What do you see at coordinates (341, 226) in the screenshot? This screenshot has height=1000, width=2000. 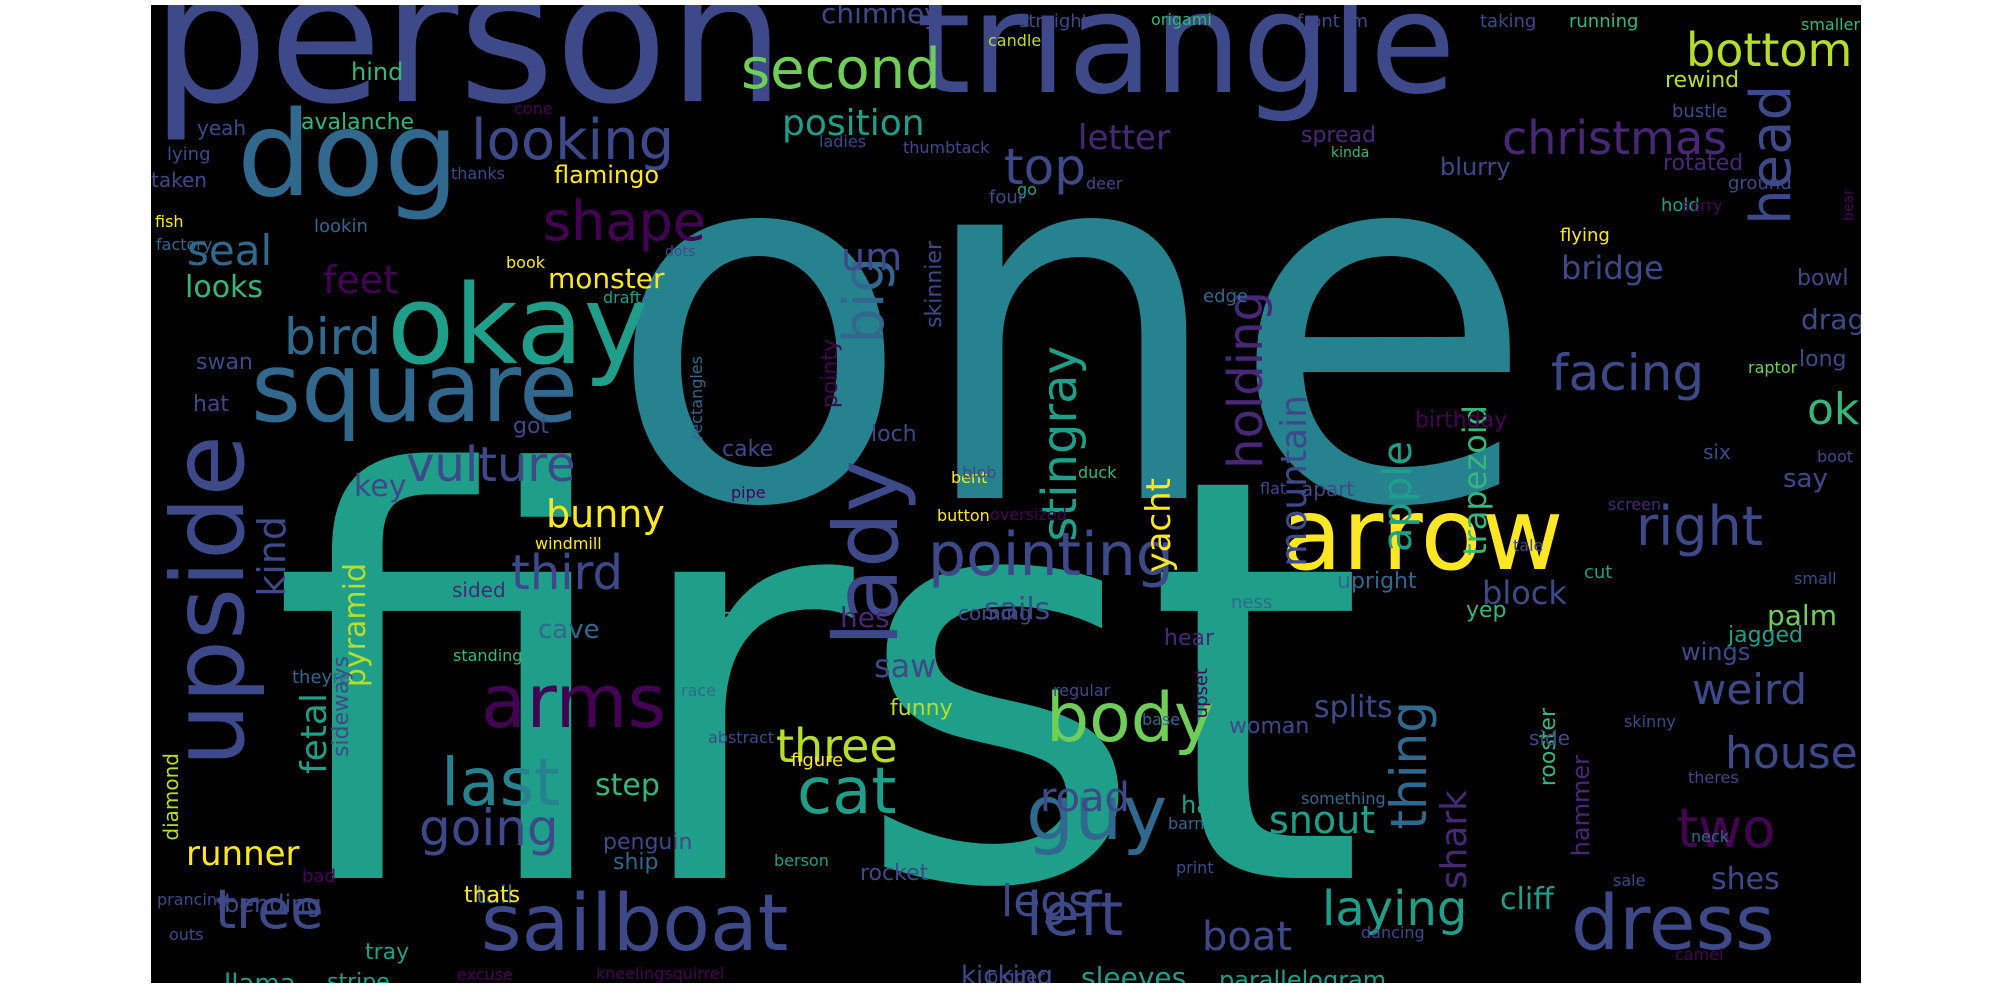 I see `word-lookin: lookin` at bounding box center [341, 226].